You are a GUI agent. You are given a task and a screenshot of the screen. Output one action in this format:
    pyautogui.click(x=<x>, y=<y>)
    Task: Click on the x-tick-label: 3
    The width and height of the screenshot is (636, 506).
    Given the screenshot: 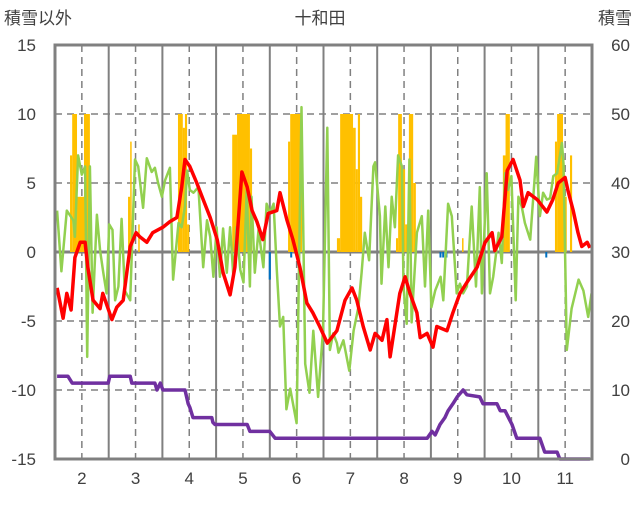 What is the action you would take?
    pyautogui.click(x=135, y=478)
    